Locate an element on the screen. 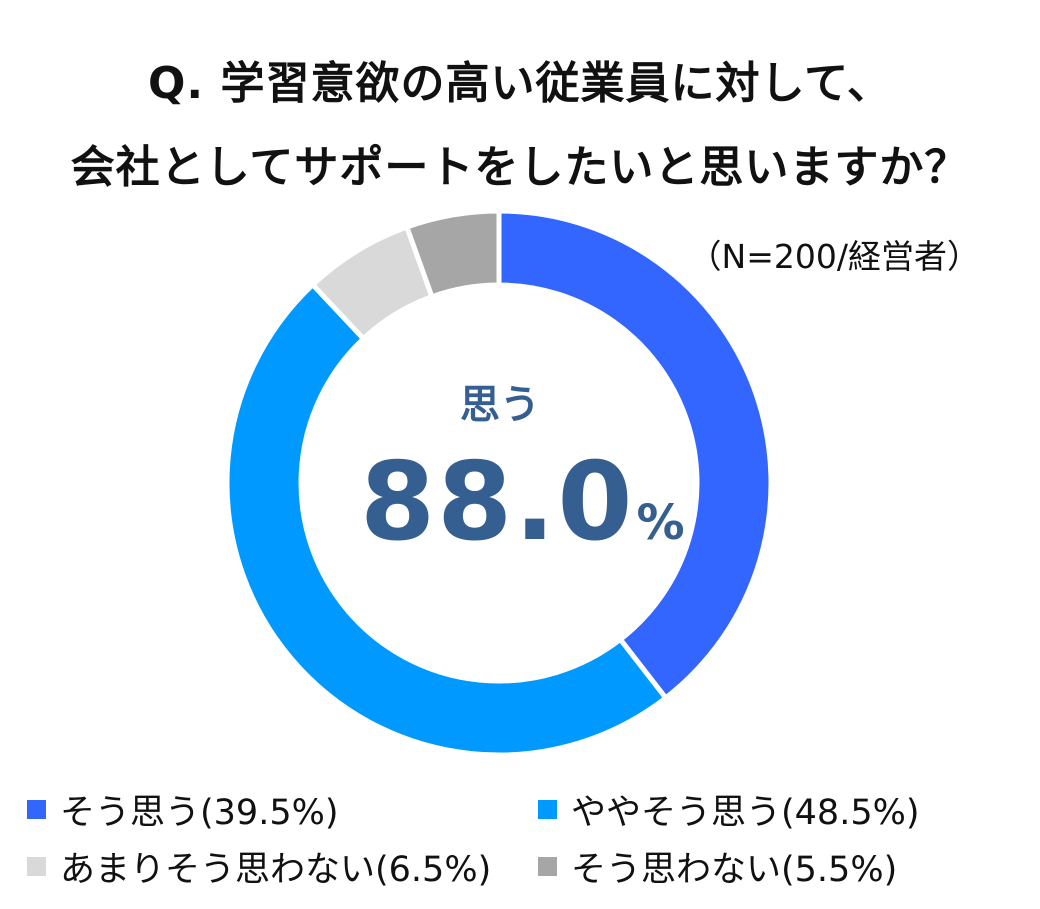 Image resolution: width=1040 pixels, height=909 pixels. legend-label: ややそう思う(48.5%) is located at coordinates (745, 813).